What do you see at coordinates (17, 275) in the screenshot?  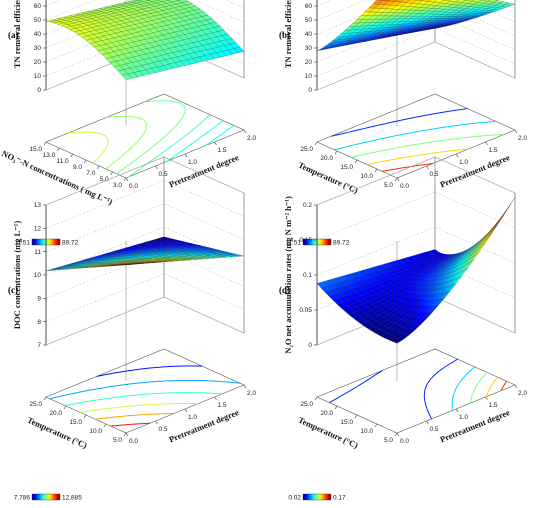 I see `z-axis-title: DOC concentrations (mg L⁻¹)` at bounding box center [17, 275].